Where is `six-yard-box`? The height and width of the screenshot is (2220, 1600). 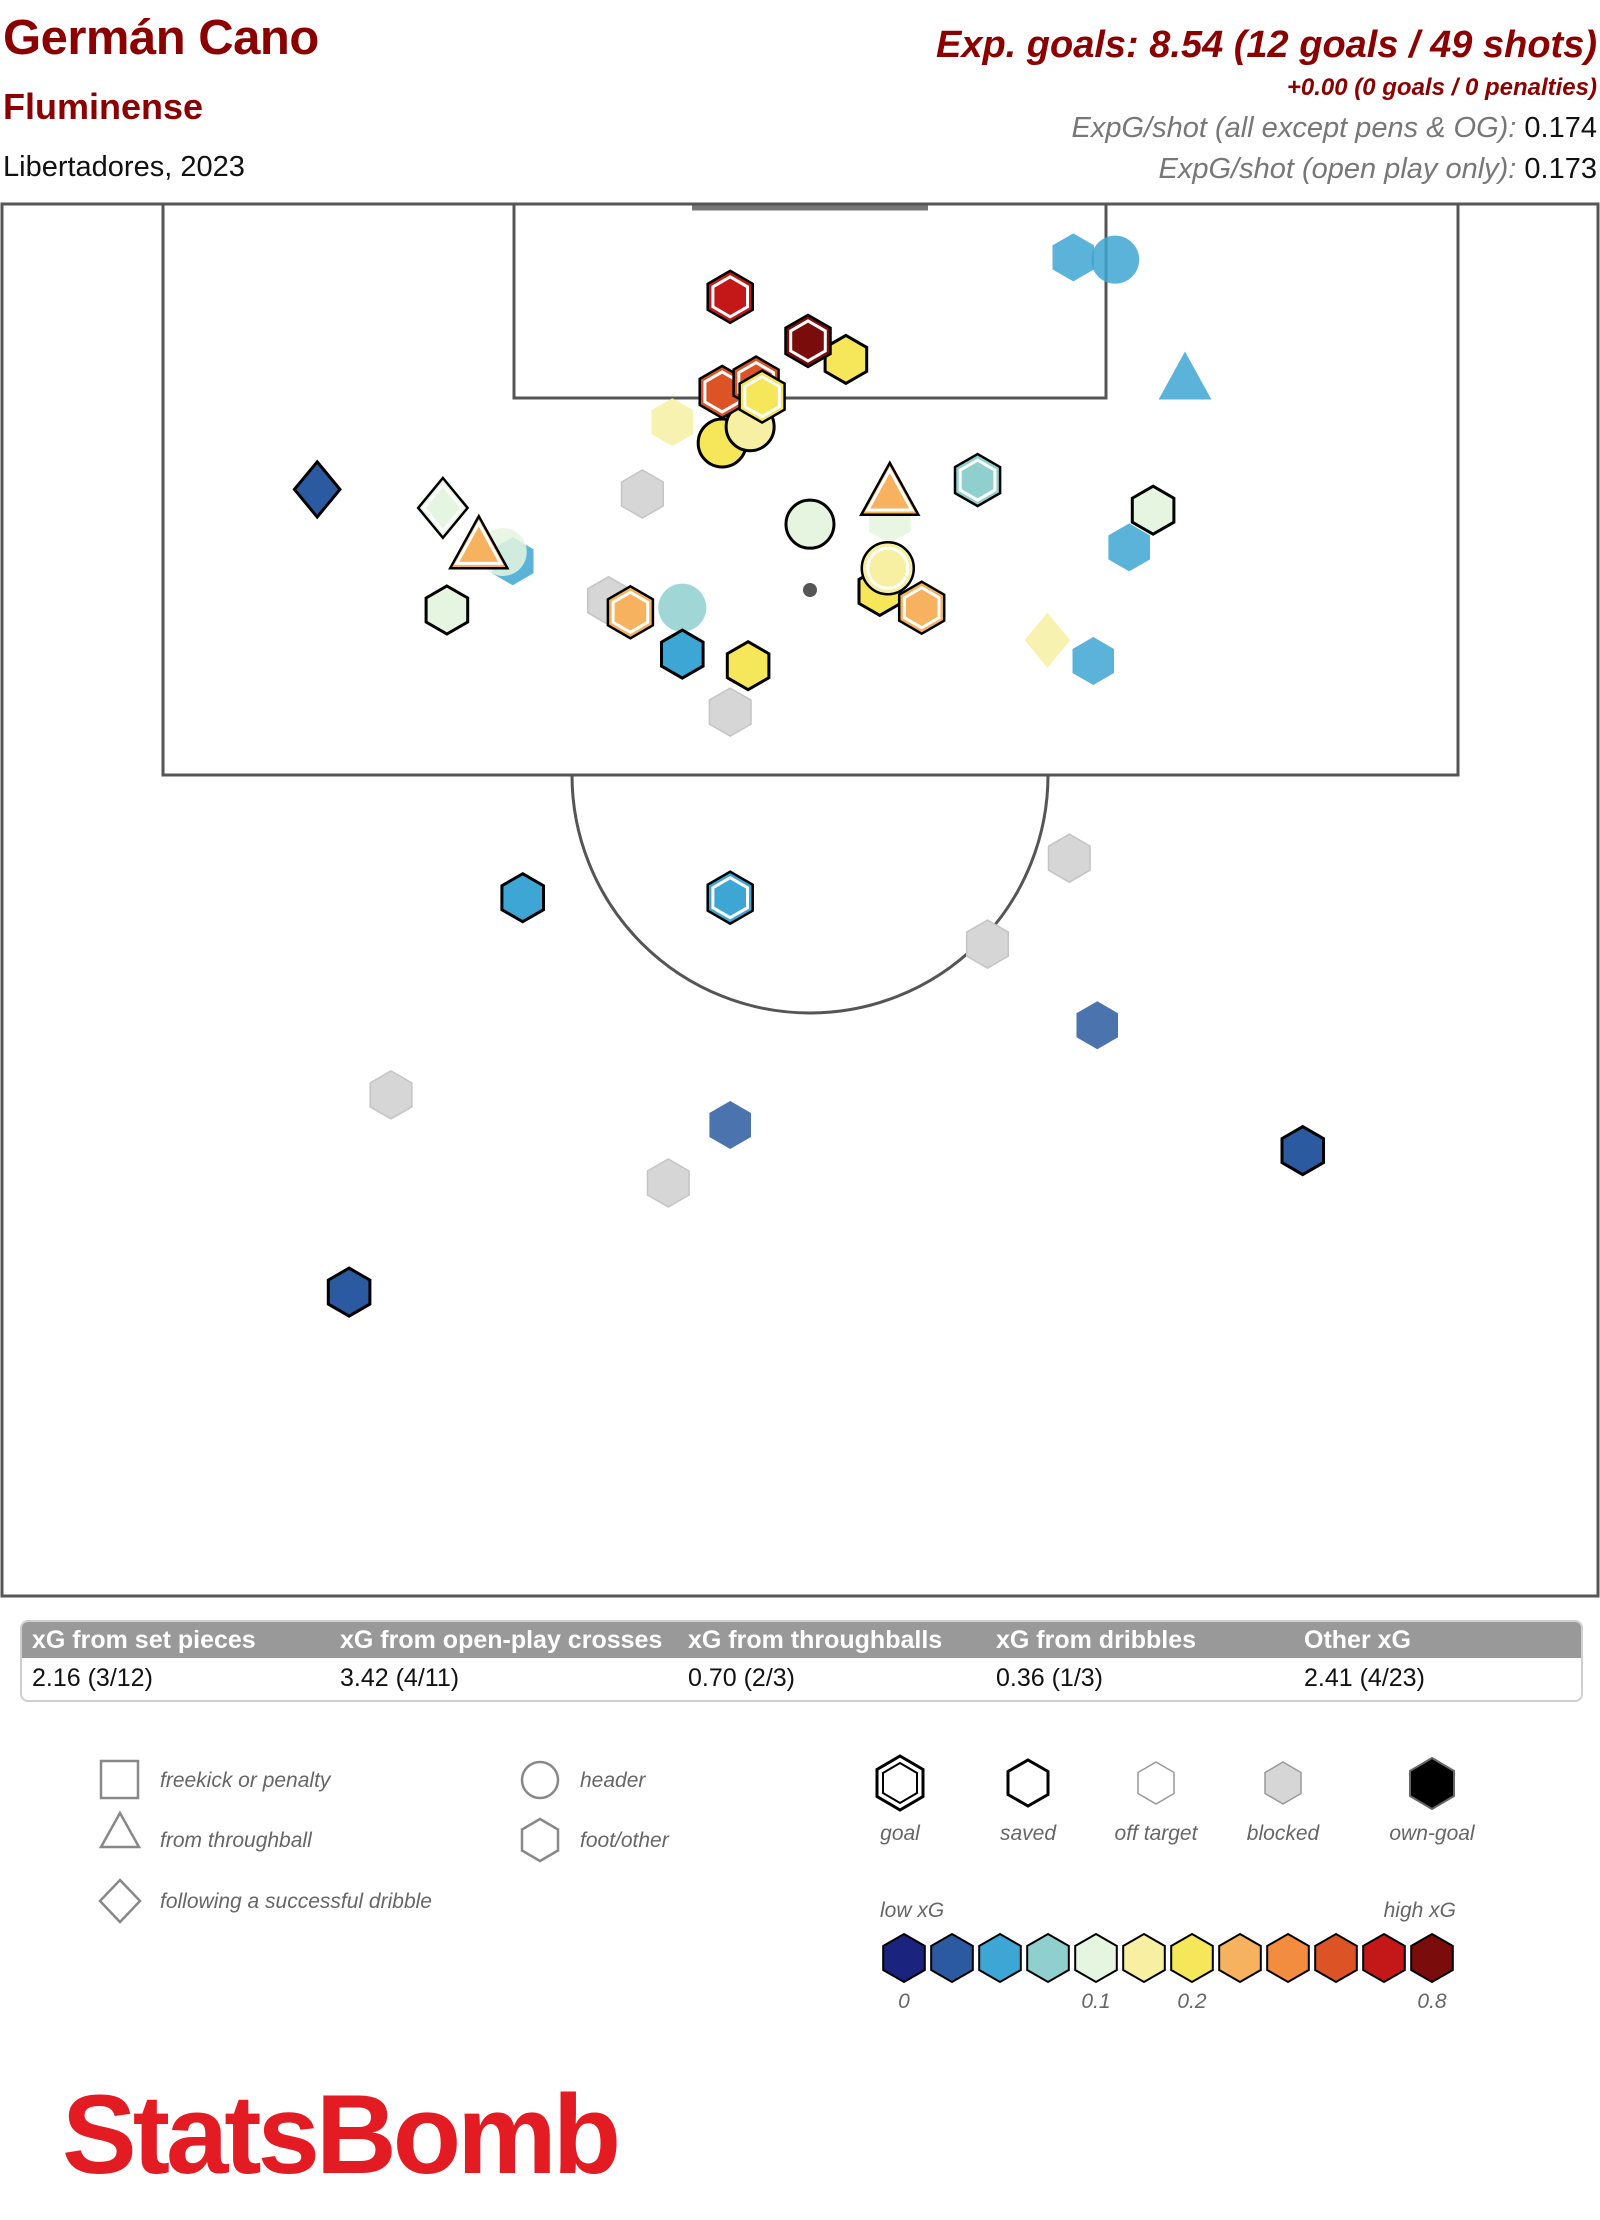 six-yard-box is located at coordinates (810, 301).